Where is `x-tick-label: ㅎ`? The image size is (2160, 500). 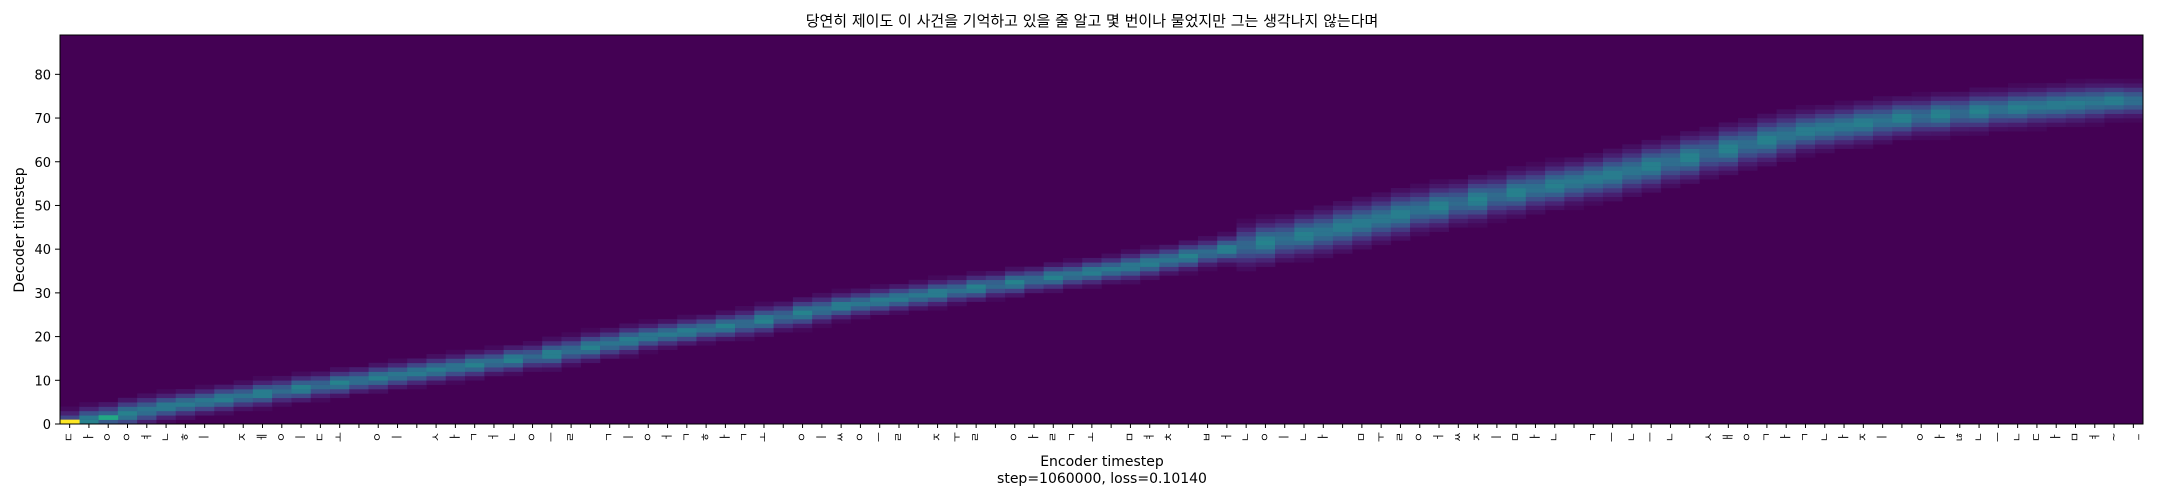
x-tick-label: ㅎ is located at coordinates (184, 437).